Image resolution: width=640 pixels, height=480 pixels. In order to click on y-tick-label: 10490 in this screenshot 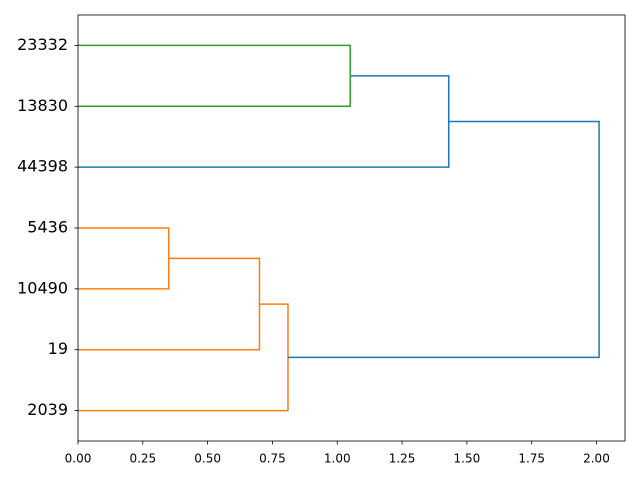, I will do `click(42, 287)`.